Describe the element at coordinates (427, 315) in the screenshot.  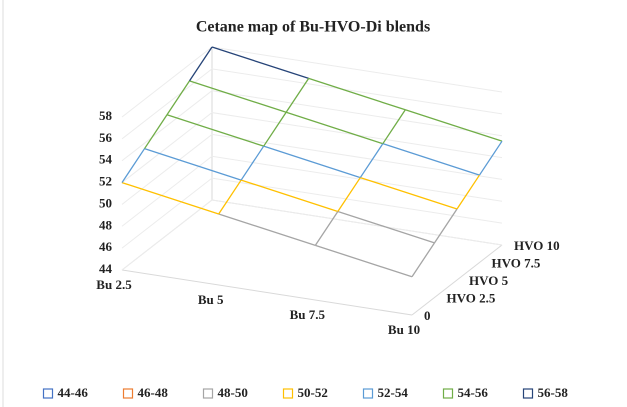
I see `y-tick-label: 0` at that location.